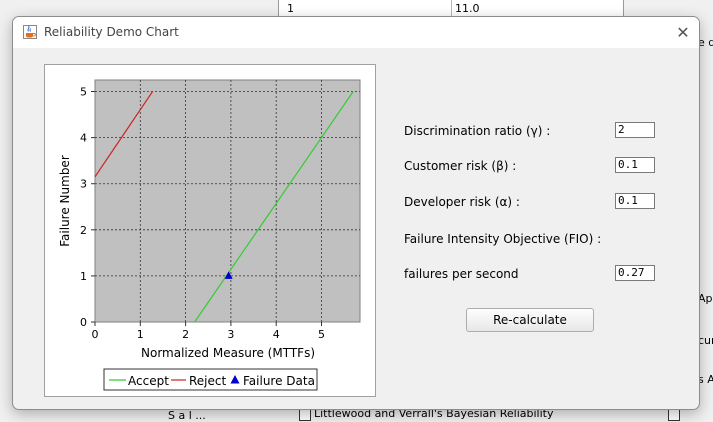 The width and height of the screenshot is (713, 422). I want to click on y-tick-label: 0, so click(83, 322).